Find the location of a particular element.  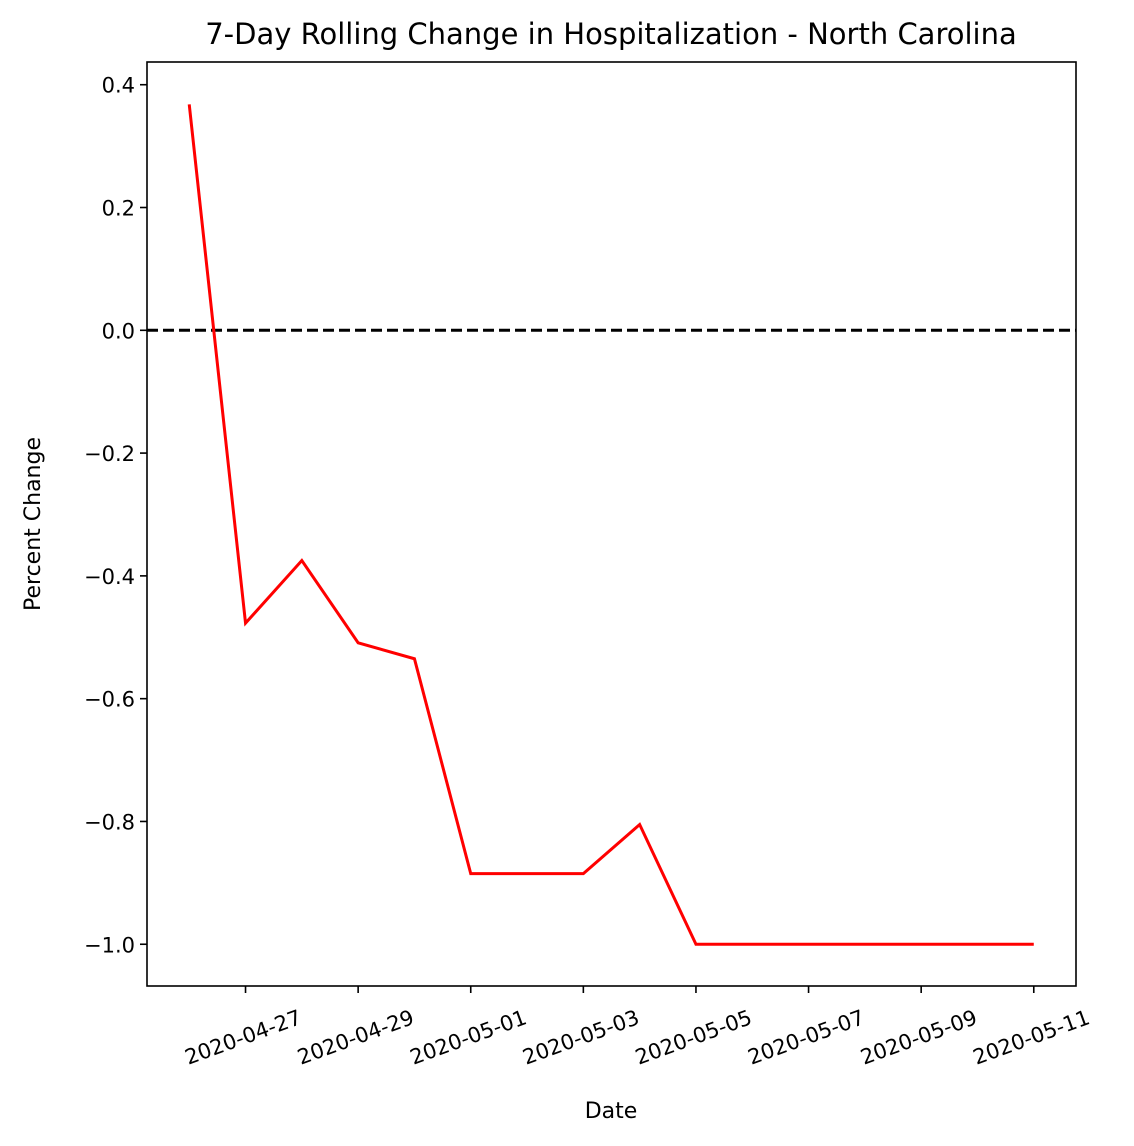

x-tick-label: 2020-05-09 is located at coordinates (918, 1037).